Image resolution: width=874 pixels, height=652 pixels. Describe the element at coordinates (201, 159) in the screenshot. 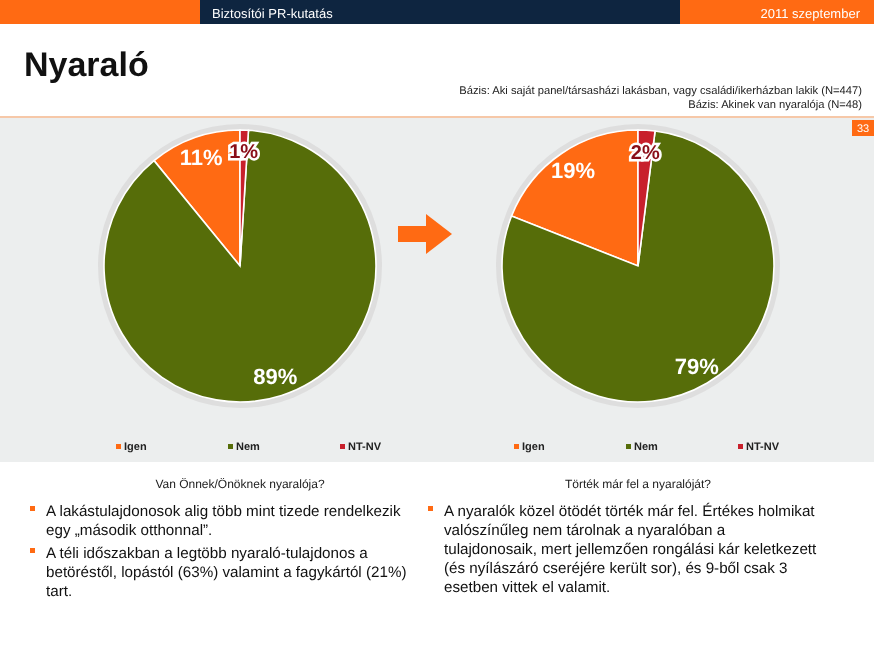

I see `data-label: 11%` at that location.